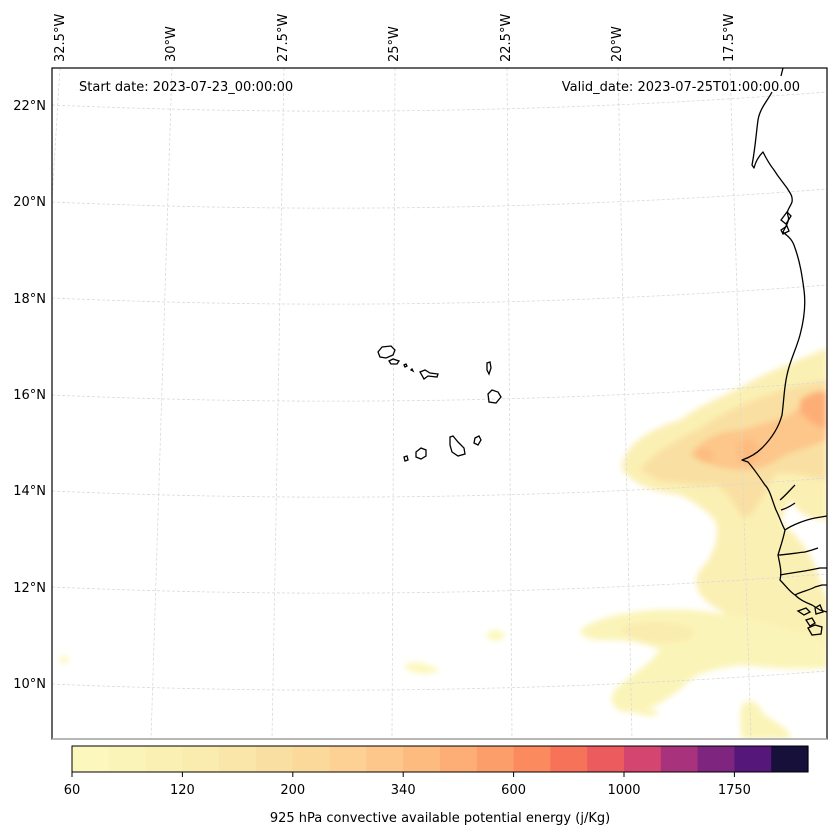 The width and height of the screenshot is (837, 836). I want to click on island-santa-luzia, so click(405, 365).